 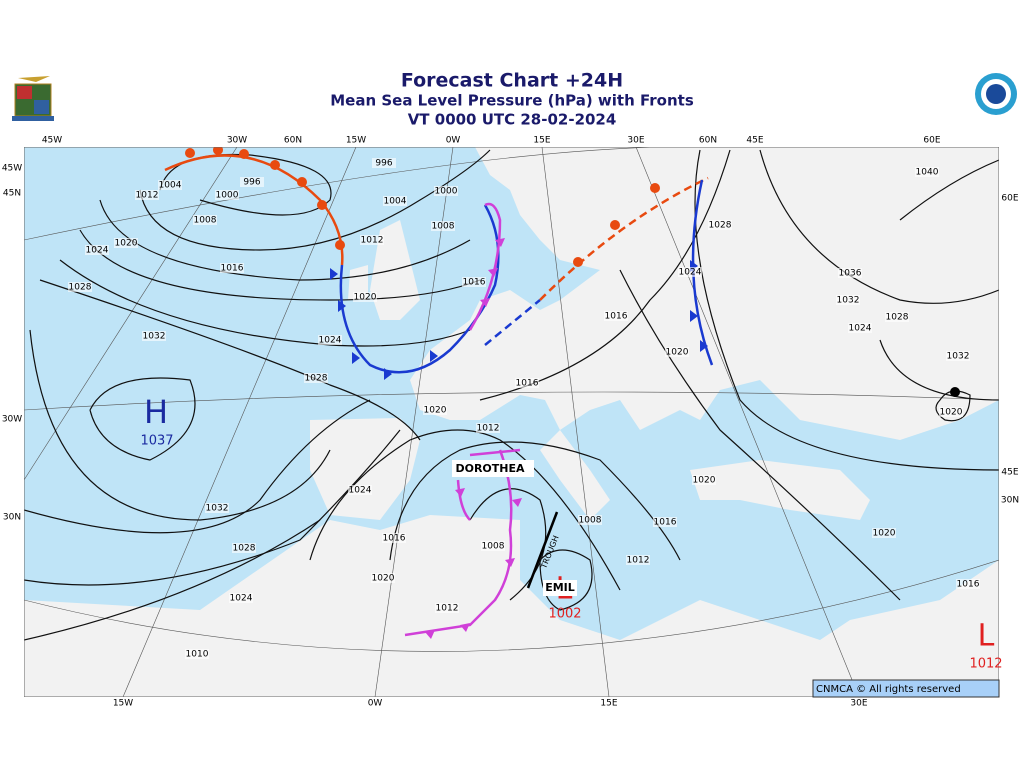 I want to click on pressure-system-symbol: H, so click(x=156, y=412).